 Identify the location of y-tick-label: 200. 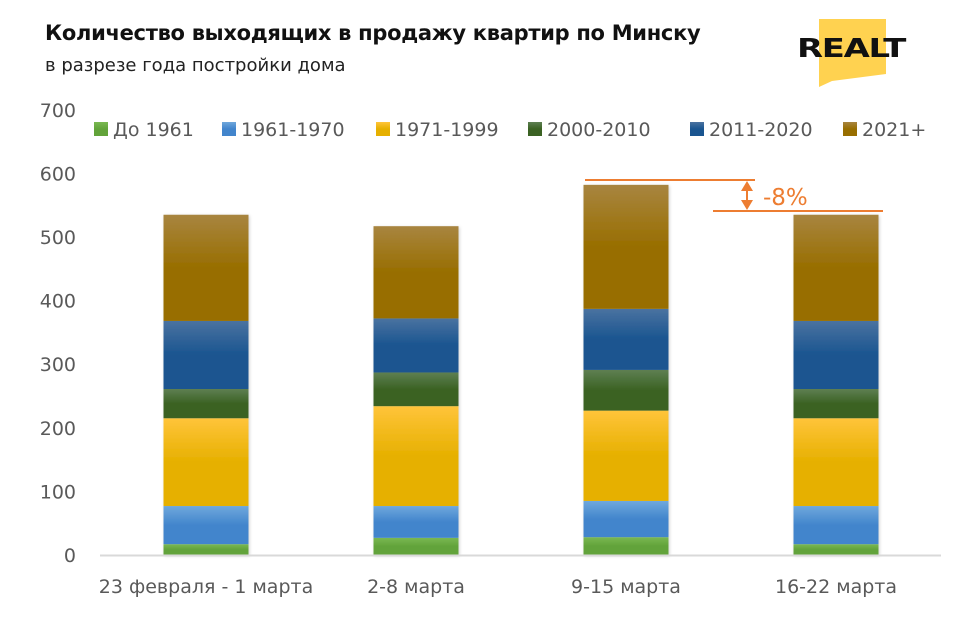
(58, 429).